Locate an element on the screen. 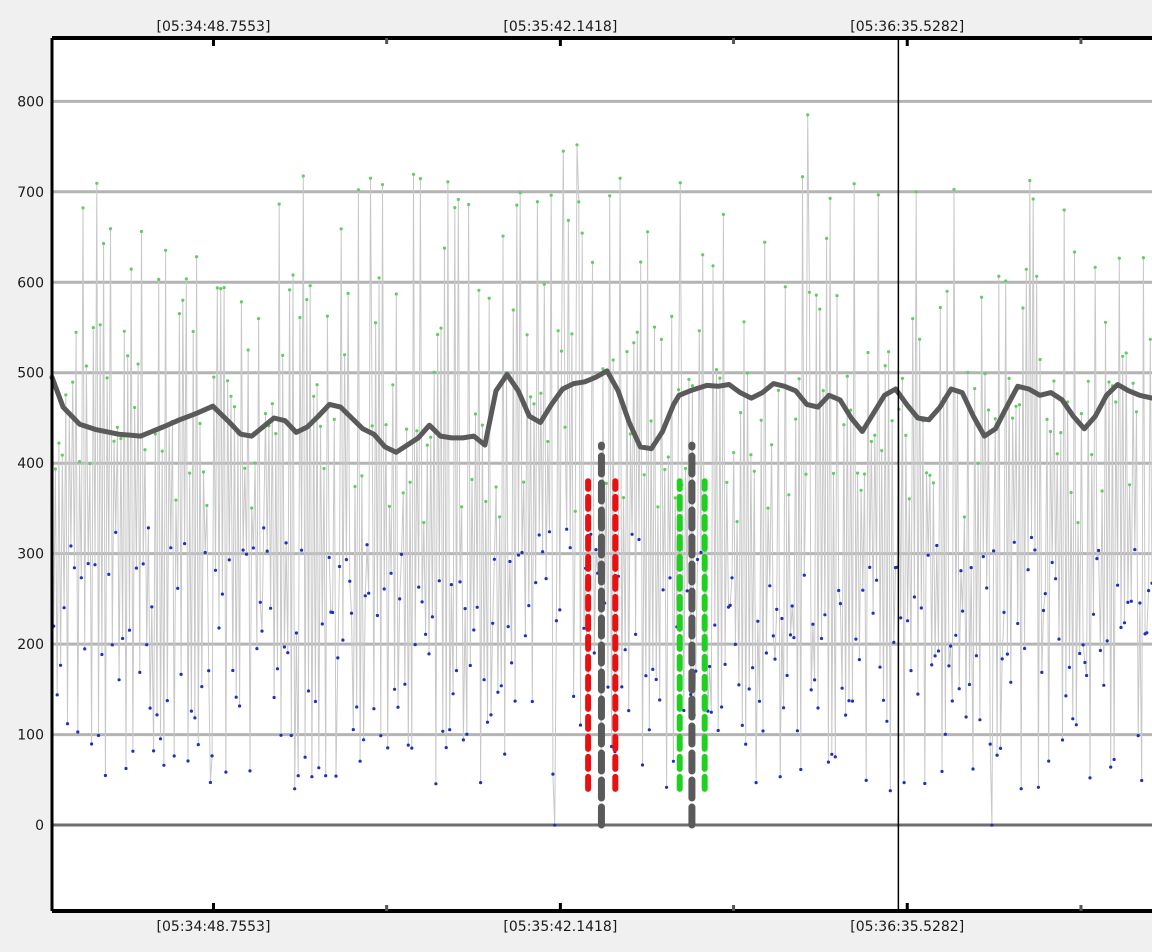  x-bottom-tick-label-0: [05:34:48.7553] is located at coordinates (214, 927).